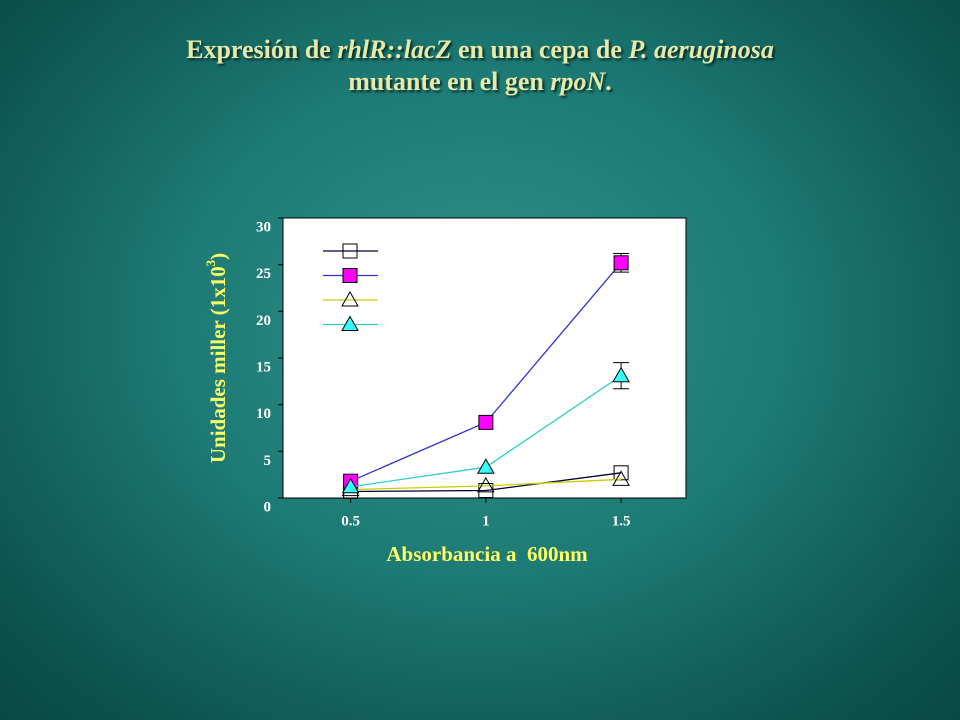  Describe the element at coordinates (621, 521) in the screenshot. I see `x-tick-label: 1.5` at that location.